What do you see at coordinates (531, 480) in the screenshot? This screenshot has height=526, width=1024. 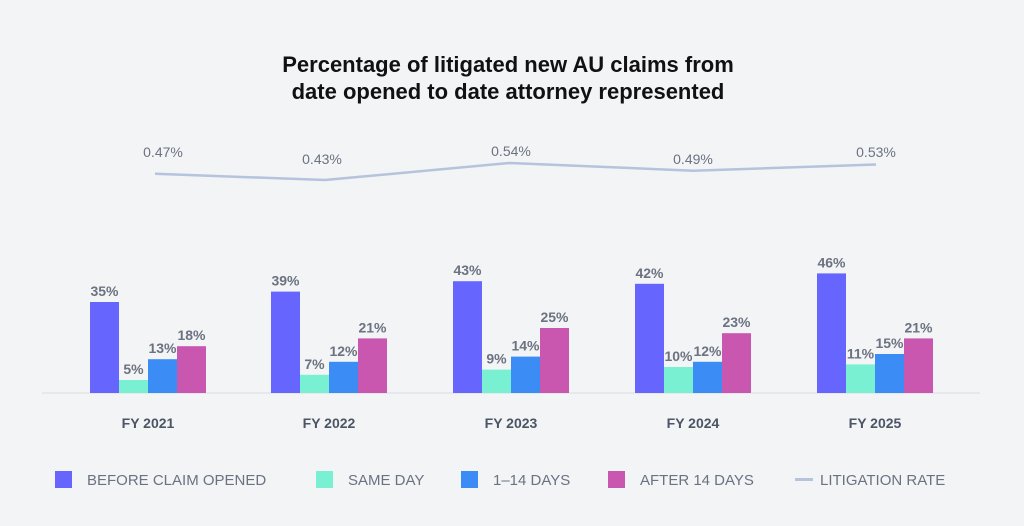 I see `legend-label: 1–14 DAYS` at bounding box center [531, 480].